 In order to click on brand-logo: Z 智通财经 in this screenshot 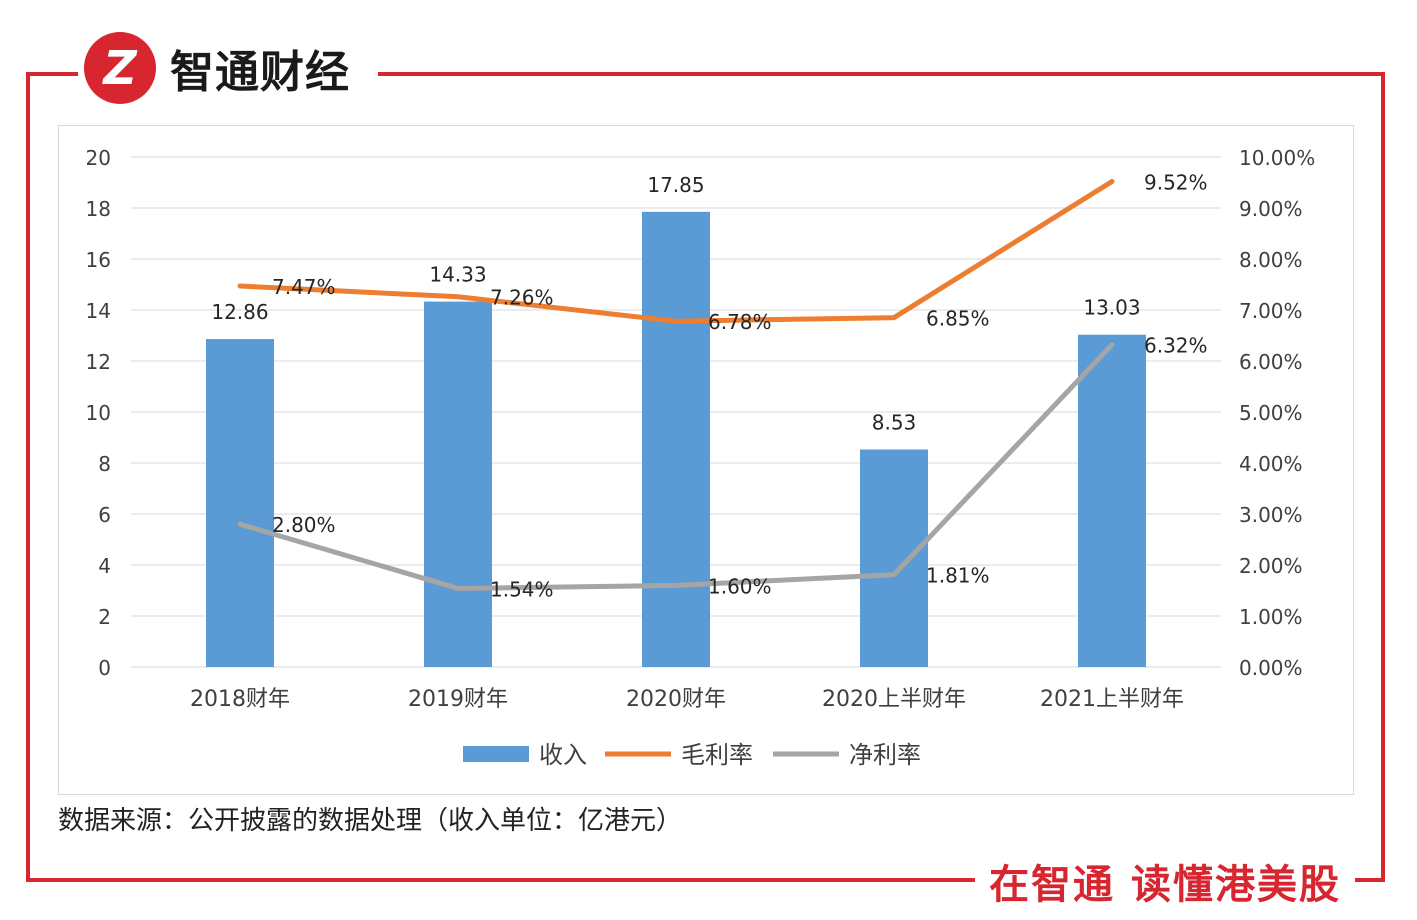, I will do `click(228, 68)`.